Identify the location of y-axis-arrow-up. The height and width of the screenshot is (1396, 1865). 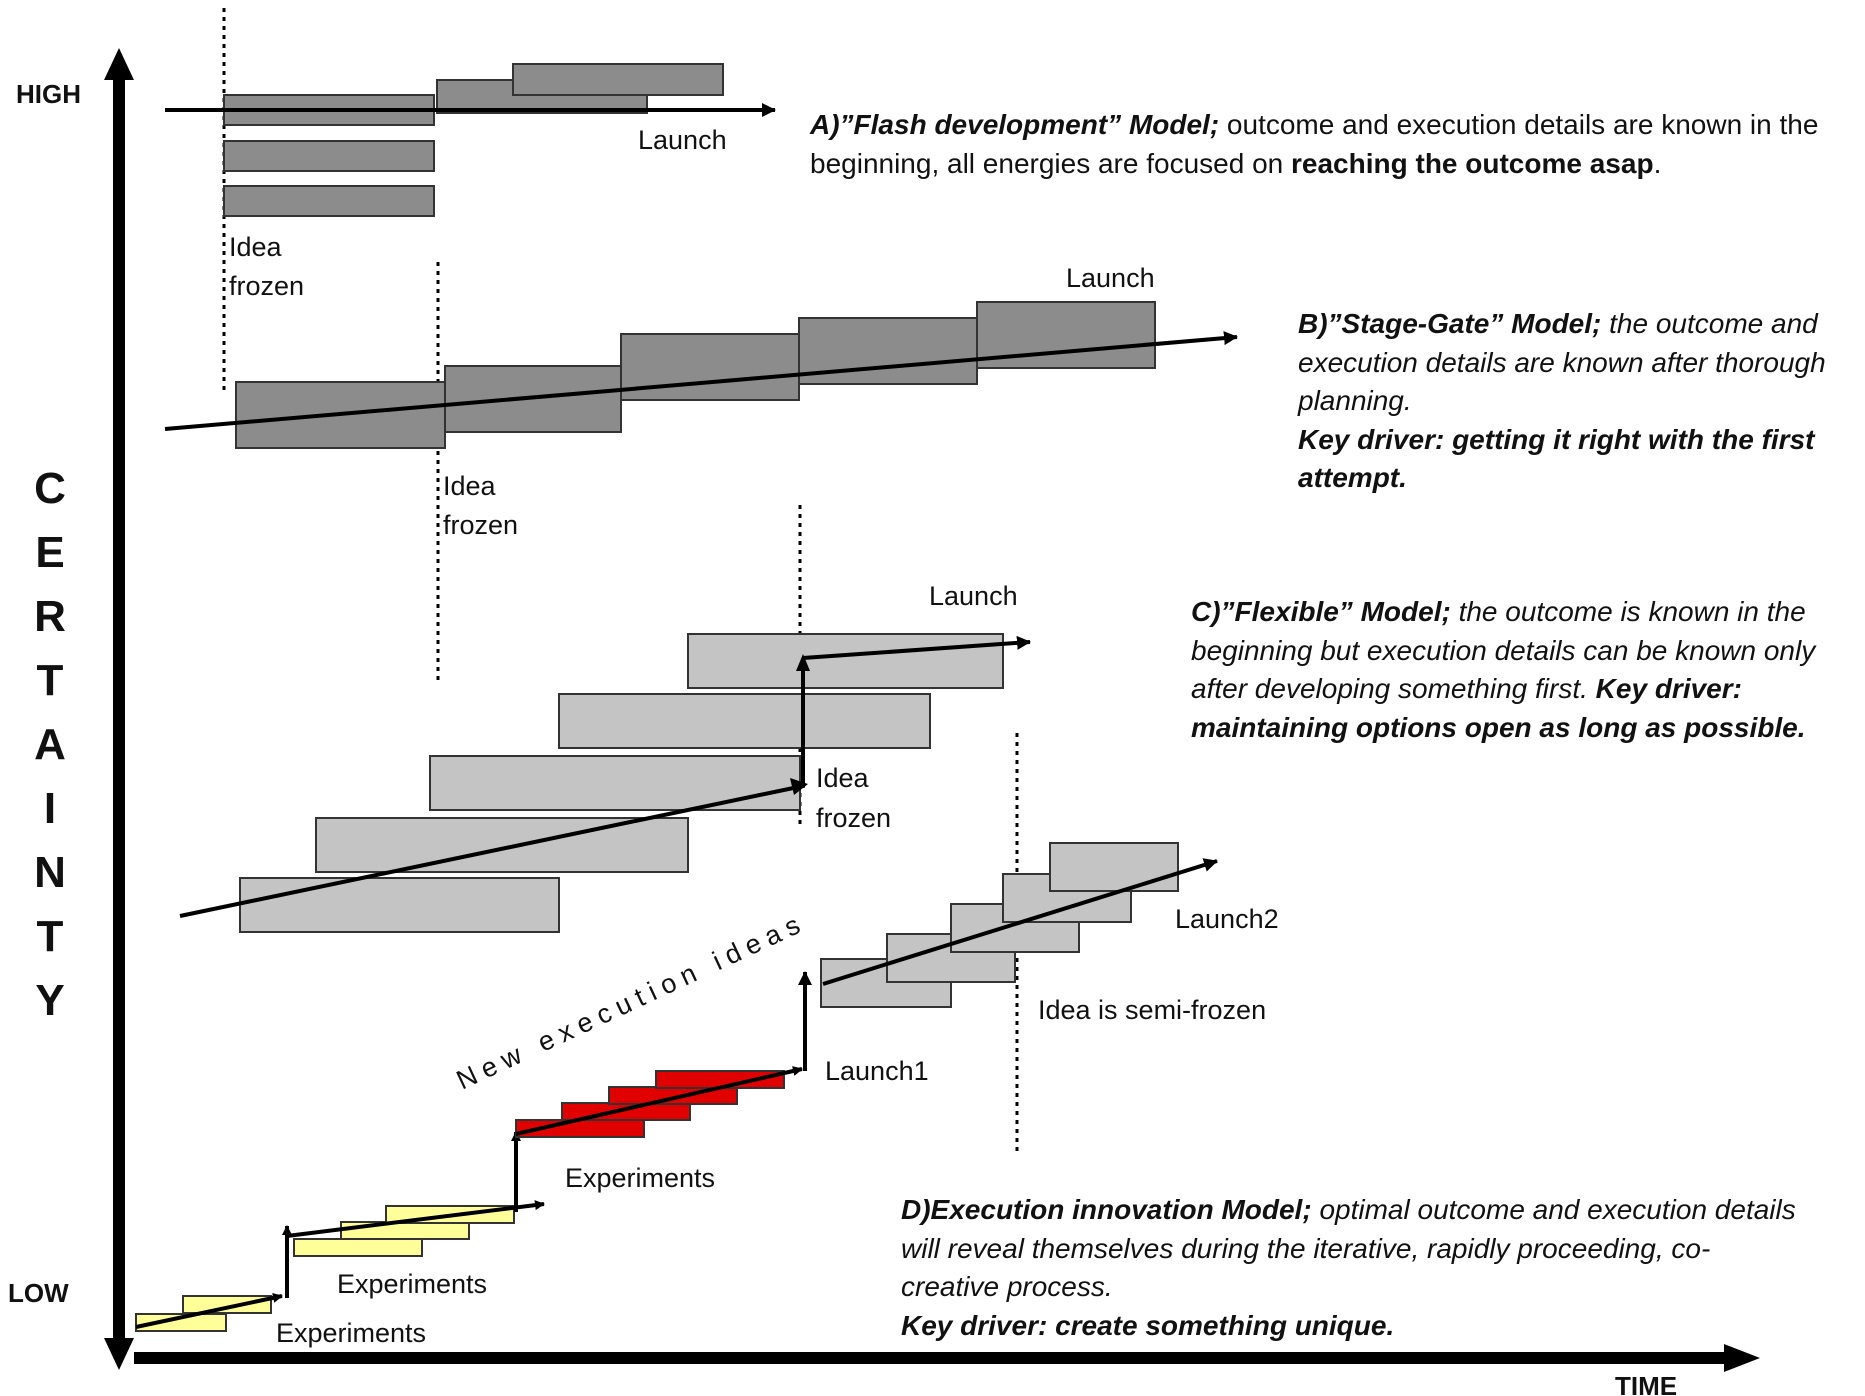
(119, 64).